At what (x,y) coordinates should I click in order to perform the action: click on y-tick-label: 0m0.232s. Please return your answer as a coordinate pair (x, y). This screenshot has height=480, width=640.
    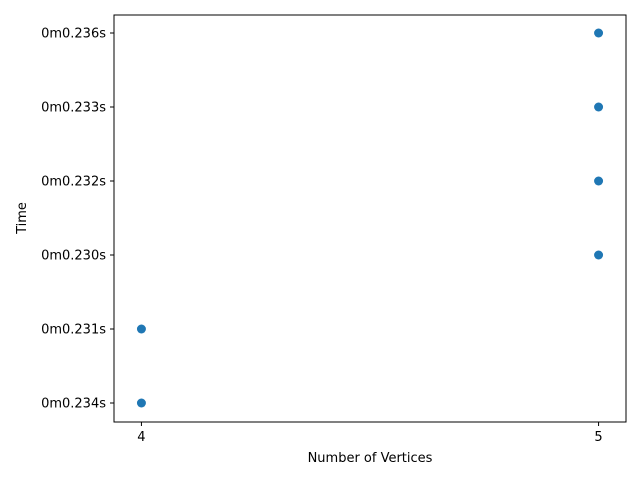
    Looking at the image, I should click on (73, 182).